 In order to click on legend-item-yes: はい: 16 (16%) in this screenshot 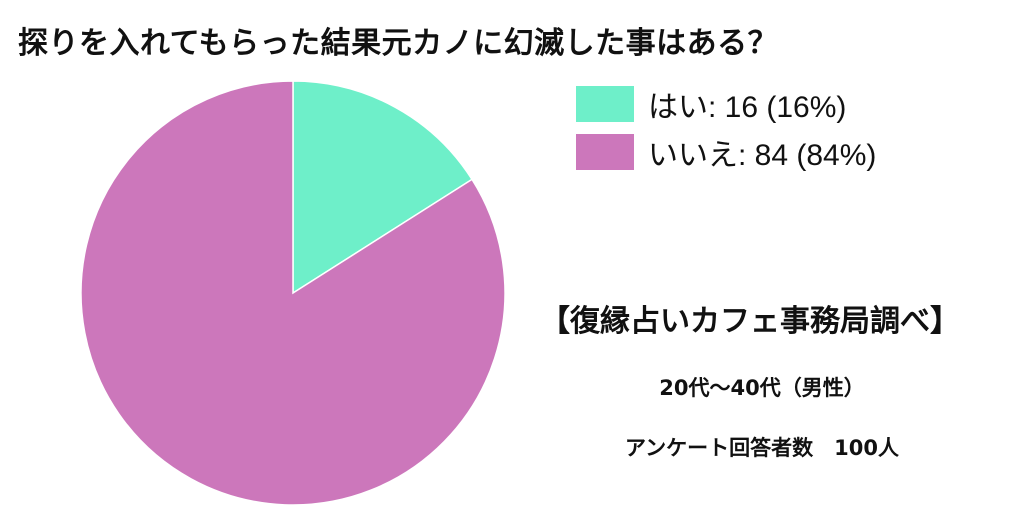, I will do `click(726, 104)`.